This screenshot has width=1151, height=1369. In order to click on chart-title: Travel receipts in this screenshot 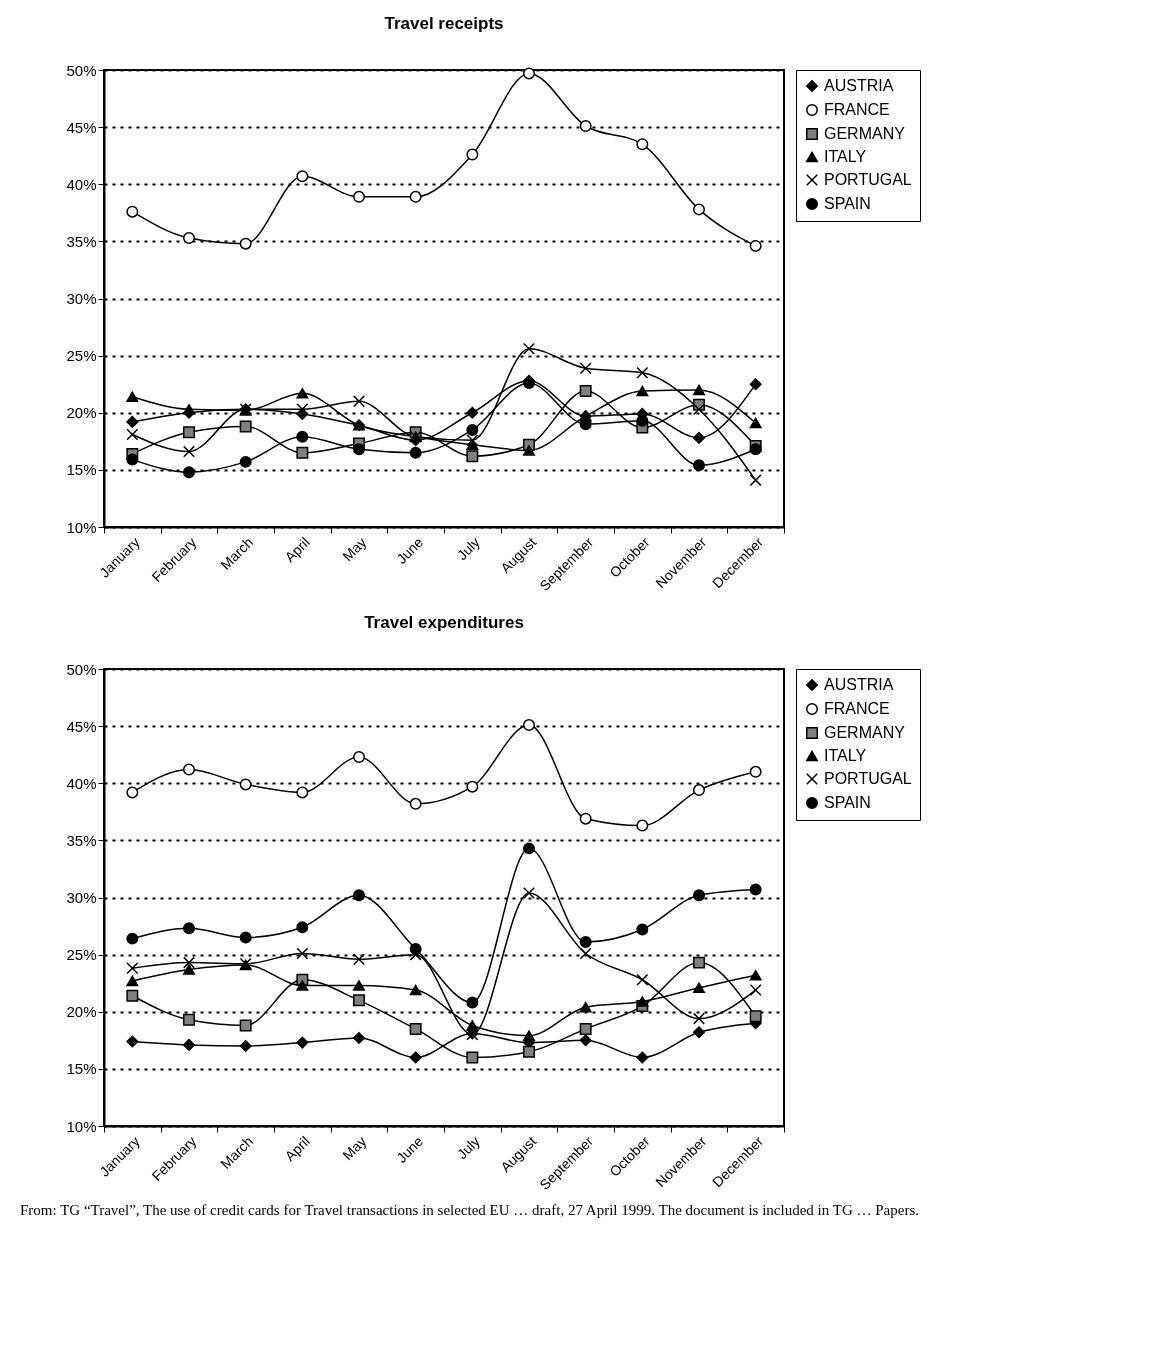, I will do `click(444, 23)`.